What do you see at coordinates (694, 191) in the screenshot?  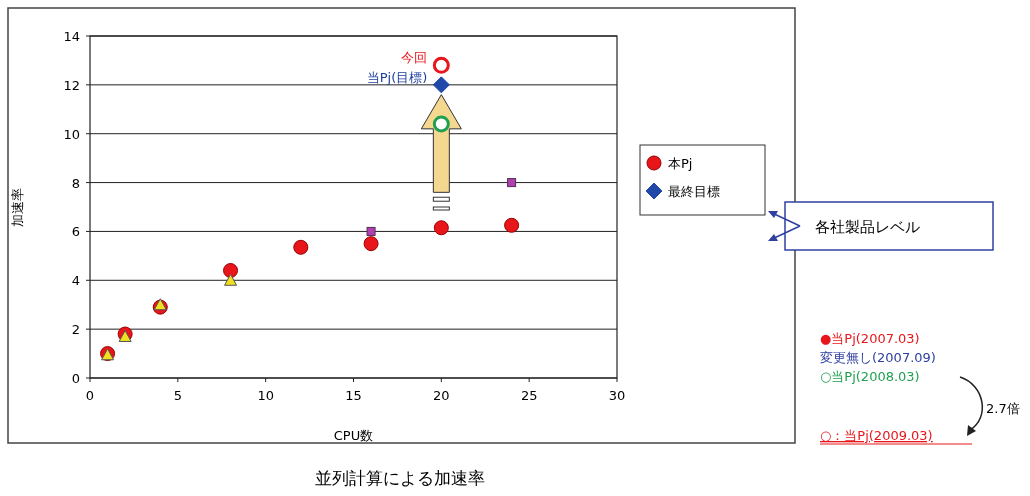 I see `legend-label: 最終目標` at bounding box center [694, 191].